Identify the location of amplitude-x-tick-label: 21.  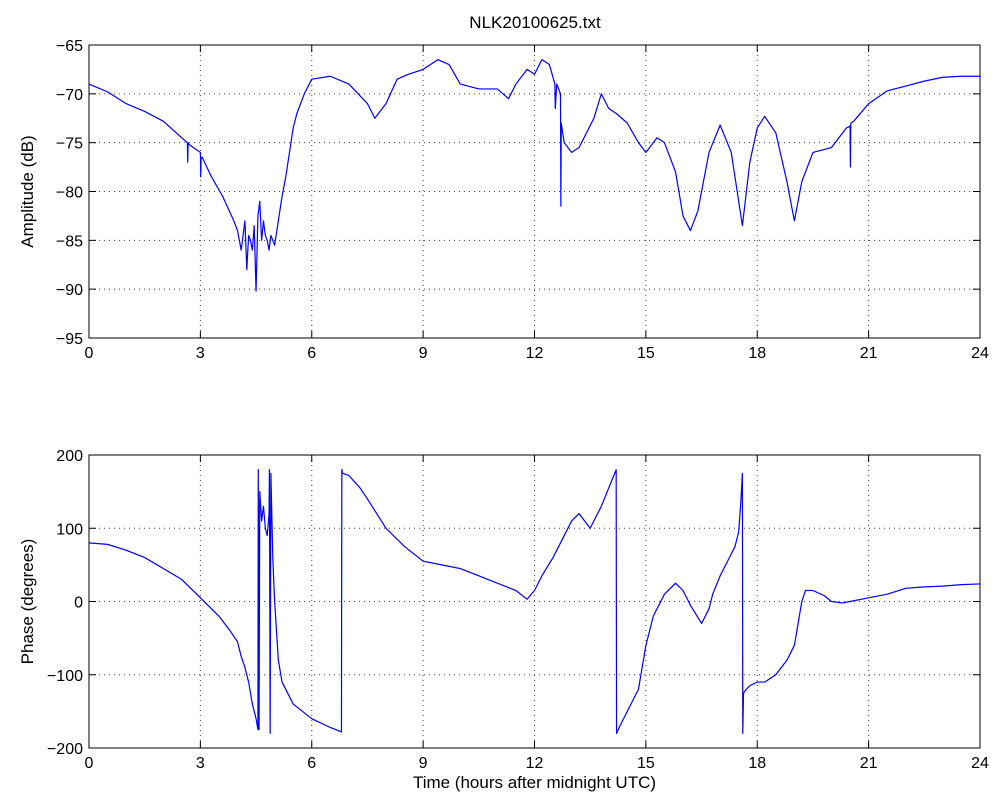
(869, 353).